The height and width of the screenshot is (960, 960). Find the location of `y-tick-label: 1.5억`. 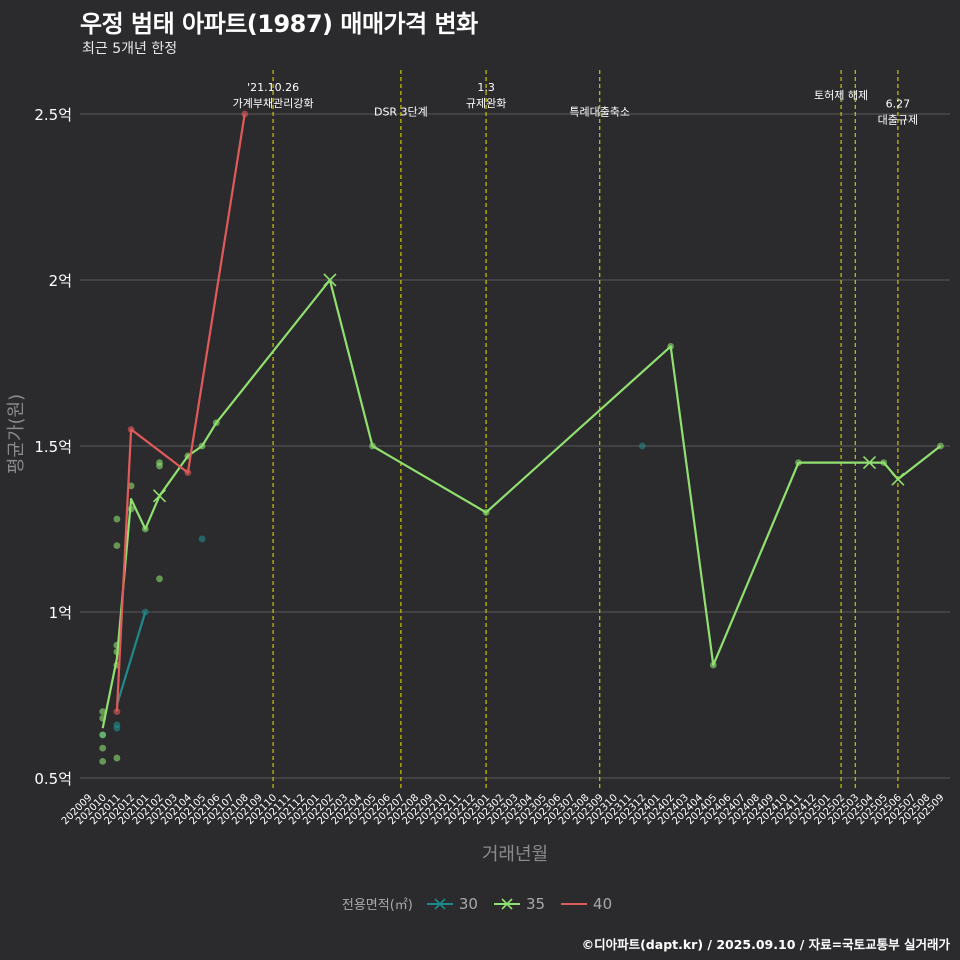

y-tick-label: 1.5억 is located at coordinates (53, 447).